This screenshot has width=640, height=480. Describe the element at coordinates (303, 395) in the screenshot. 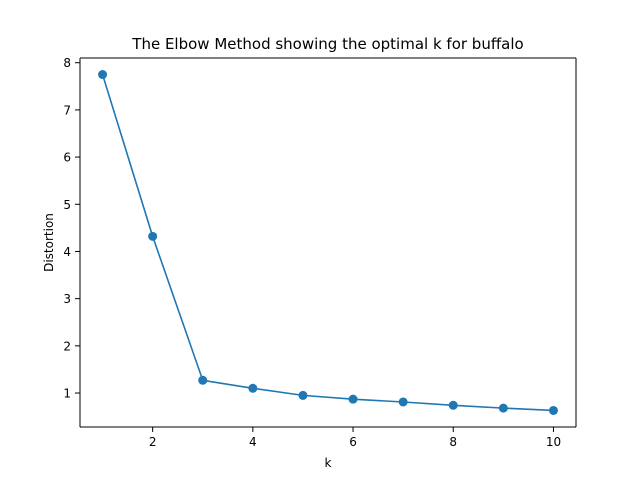

I see `data-point-k5` at that location.